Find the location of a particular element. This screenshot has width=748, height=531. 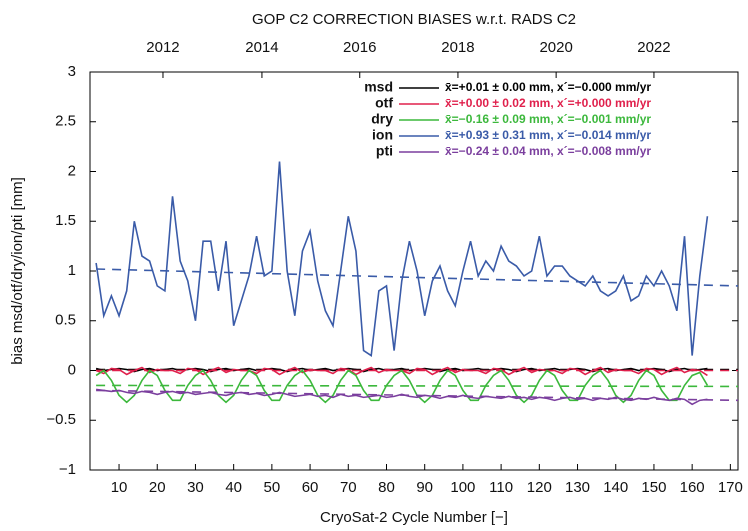

y-tick-label: 0 is located at coordinates (72, 369).